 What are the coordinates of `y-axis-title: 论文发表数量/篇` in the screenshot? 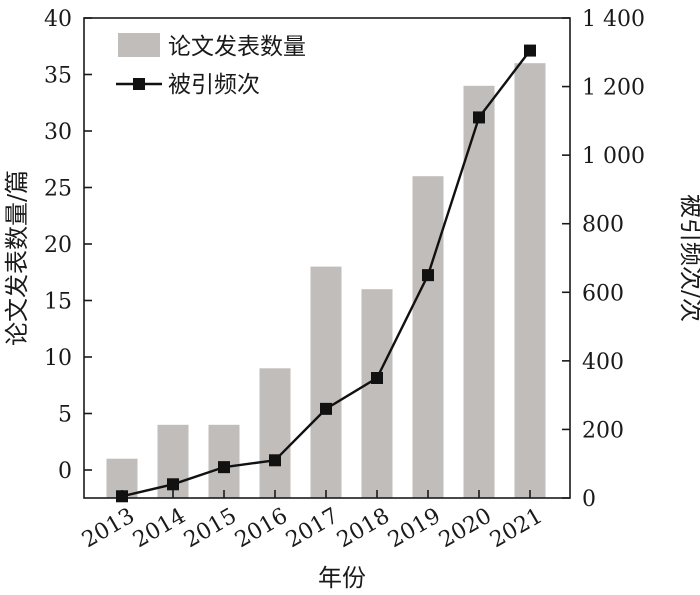 It's located at (17, 258).